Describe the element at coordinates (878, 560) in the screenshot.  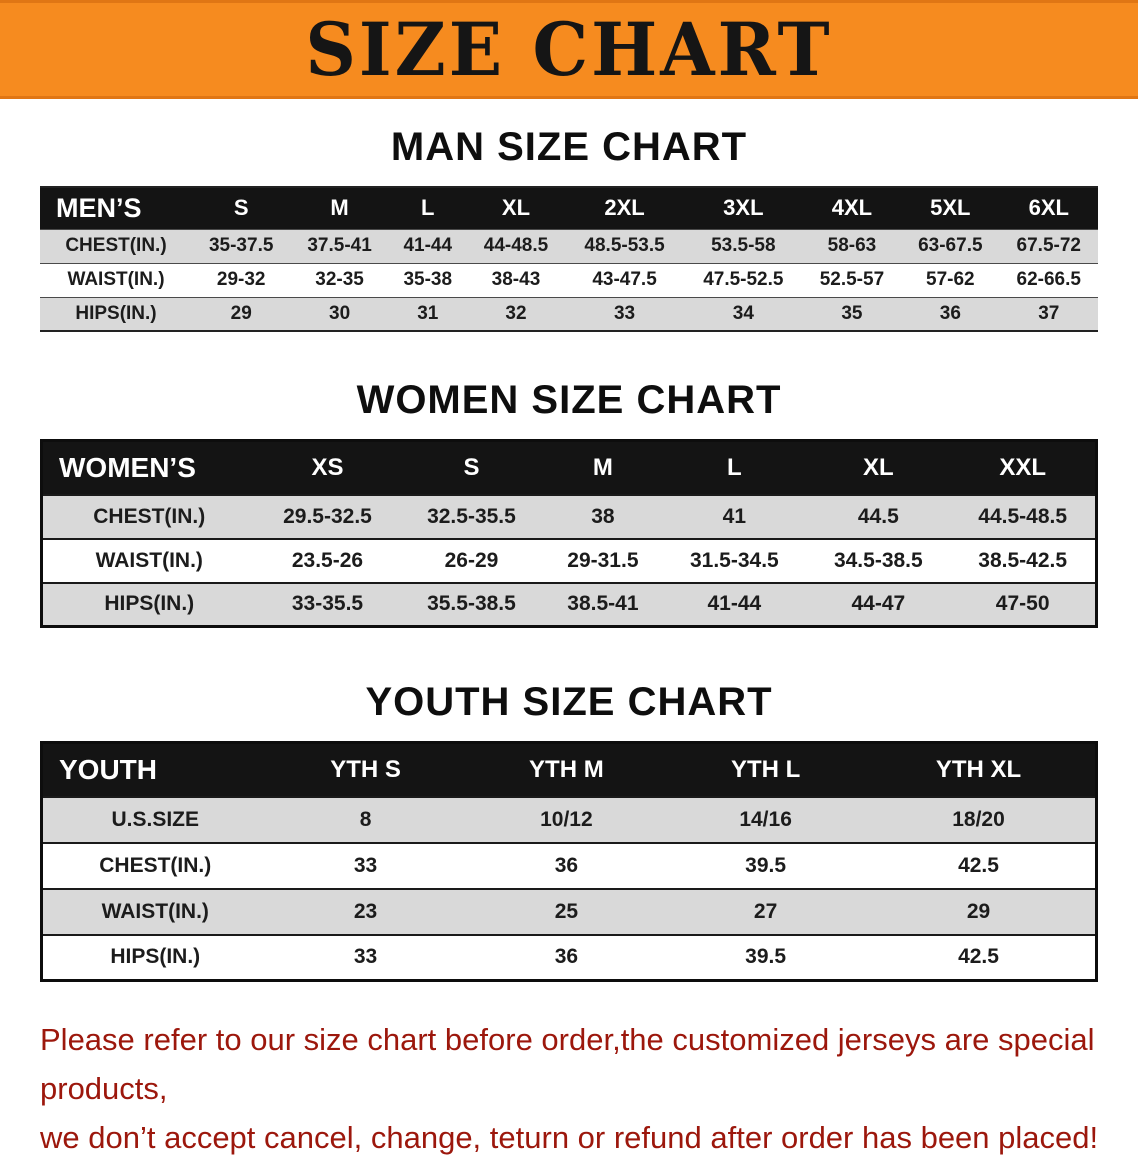
I see `size-value: 34.5-38.5` at that location.